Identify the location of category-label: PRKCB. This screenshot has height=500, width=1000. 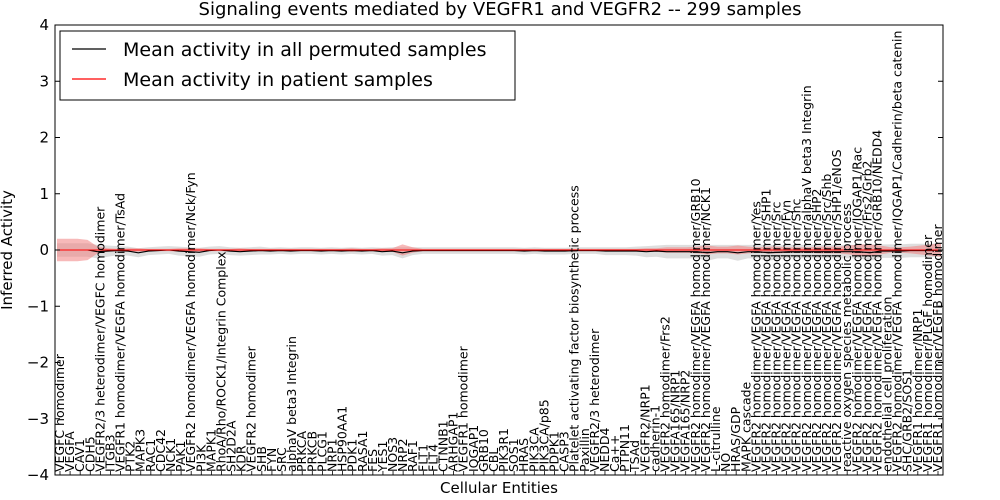
(311, 451).